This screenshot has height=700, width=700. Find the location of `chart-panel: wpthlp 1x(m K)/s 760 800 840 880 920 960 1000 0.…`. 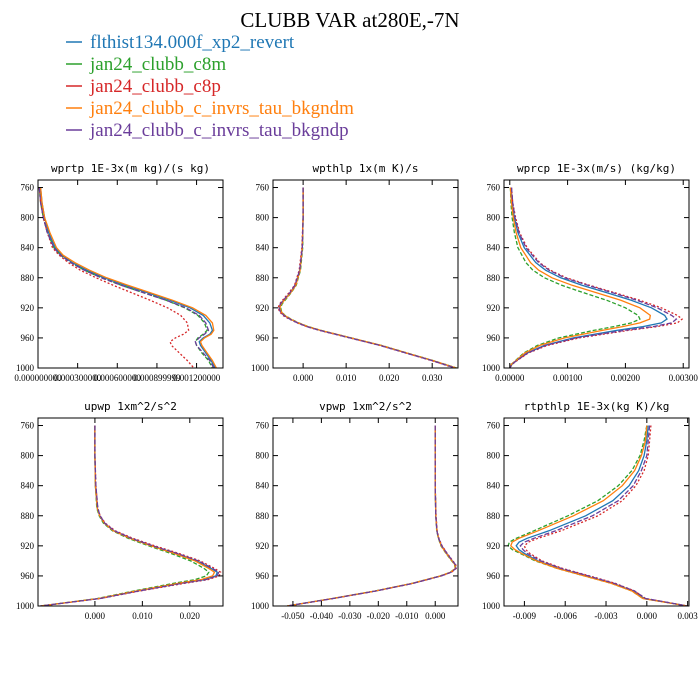

chart-panel: wpthlp 1x(m K)/s 760 800 840 880 920 960 1000 0.… is located at coordinates (355, 272).